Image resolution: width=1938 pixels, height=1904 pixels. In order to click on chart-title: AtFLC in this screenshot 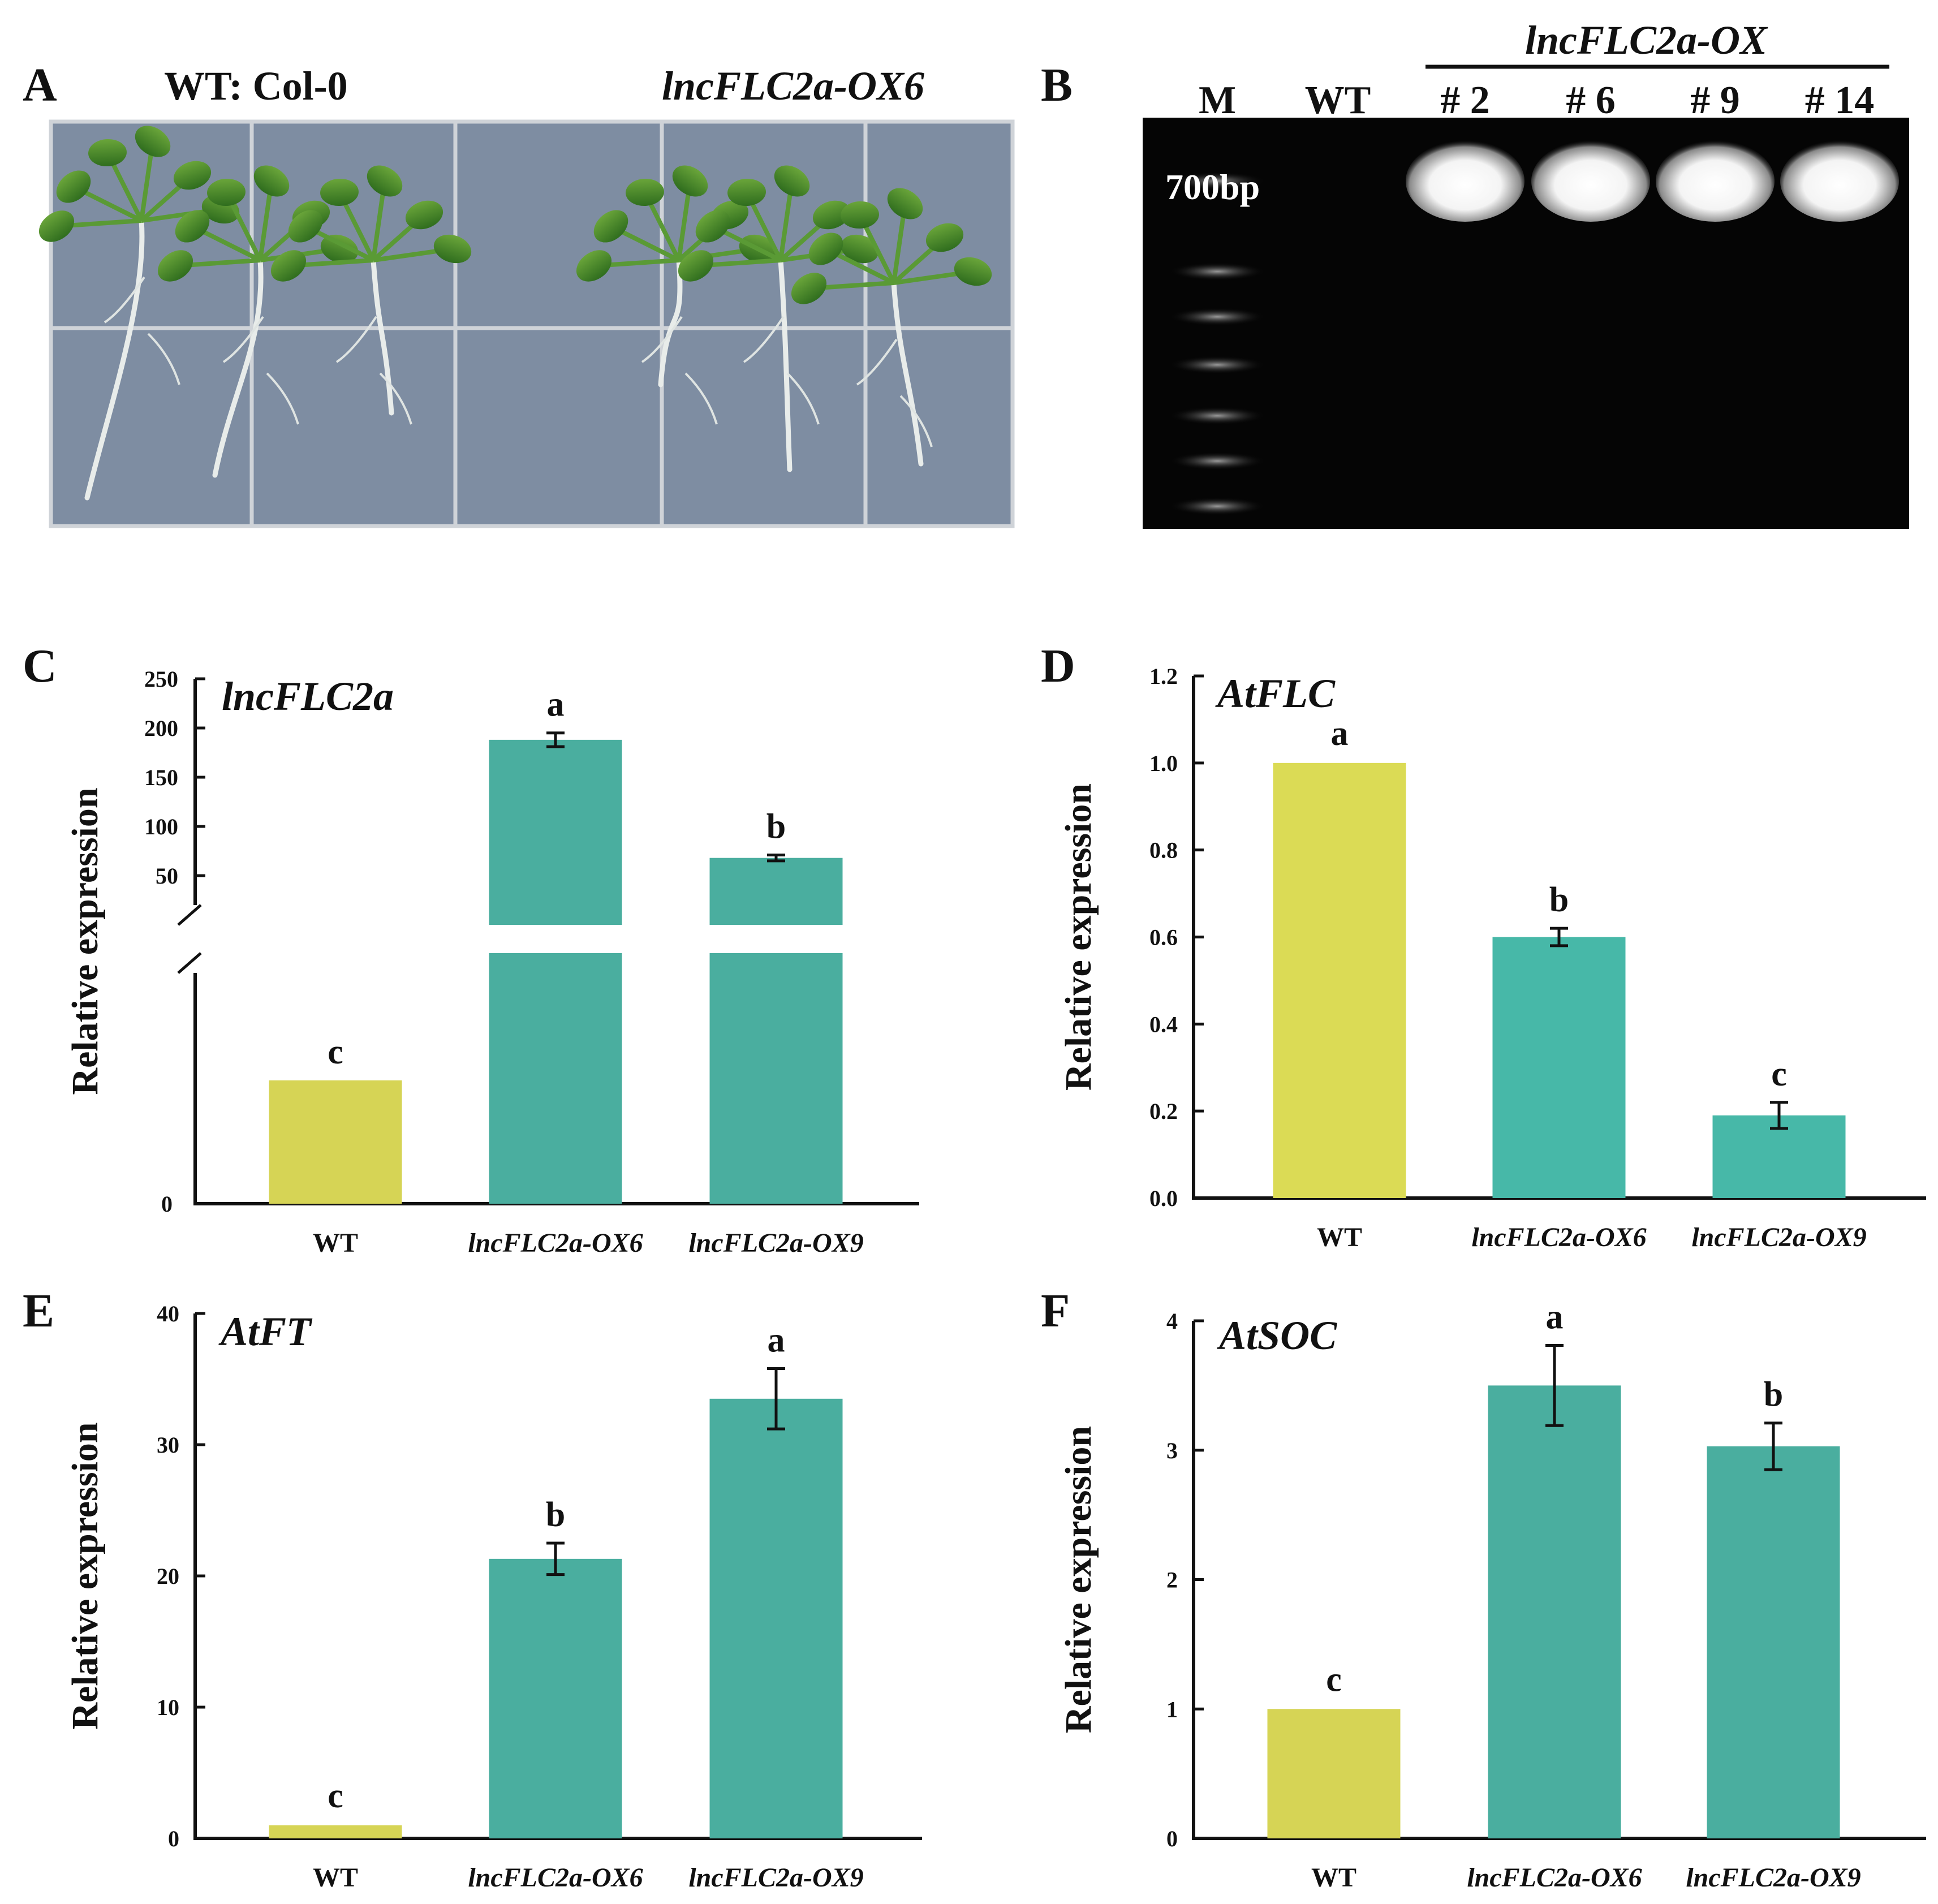, I will do `click(1275, 693)`.